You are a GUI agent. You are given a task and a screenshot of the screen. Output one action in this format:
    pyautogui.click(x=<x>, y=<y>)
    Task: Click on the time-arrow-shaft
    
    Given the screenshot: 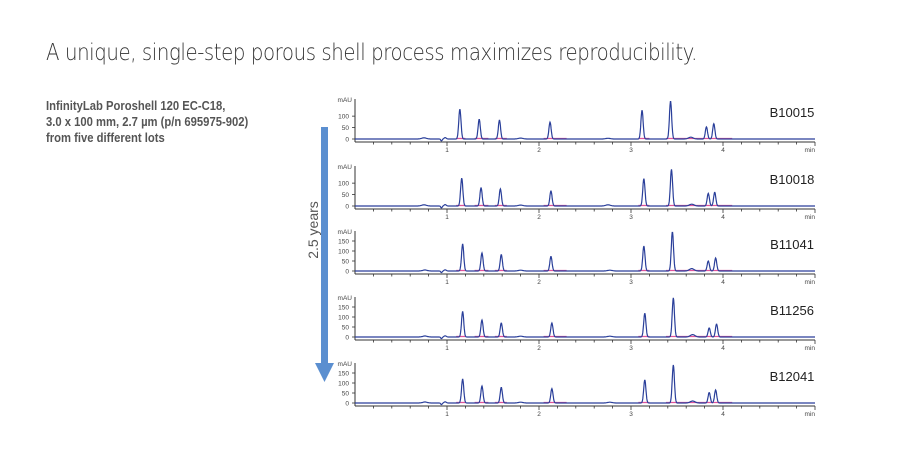 What is the action you would take?
    pyautogui.click(x=324, y=246)
    